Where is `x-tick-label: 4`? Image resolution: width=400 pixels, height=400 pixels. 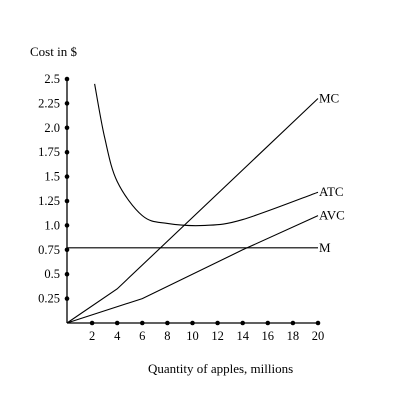
x-tick-label: 4 is located at coordinates (117, 336).